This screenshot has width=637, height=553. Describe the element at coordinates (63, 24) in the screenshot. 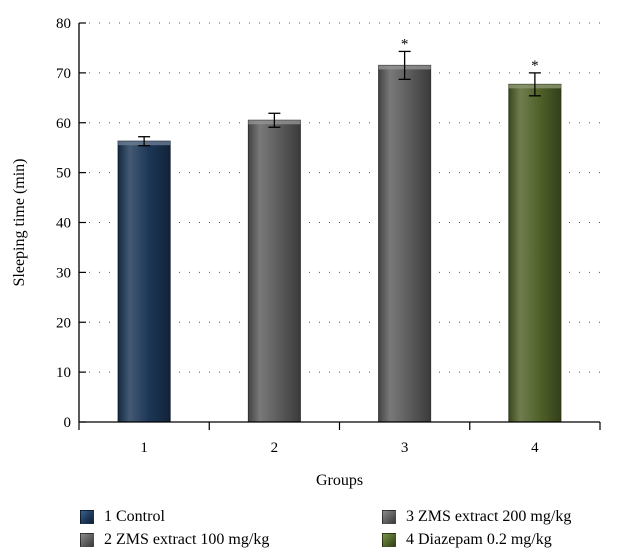

I see `y-tick-label: 80` at that location.